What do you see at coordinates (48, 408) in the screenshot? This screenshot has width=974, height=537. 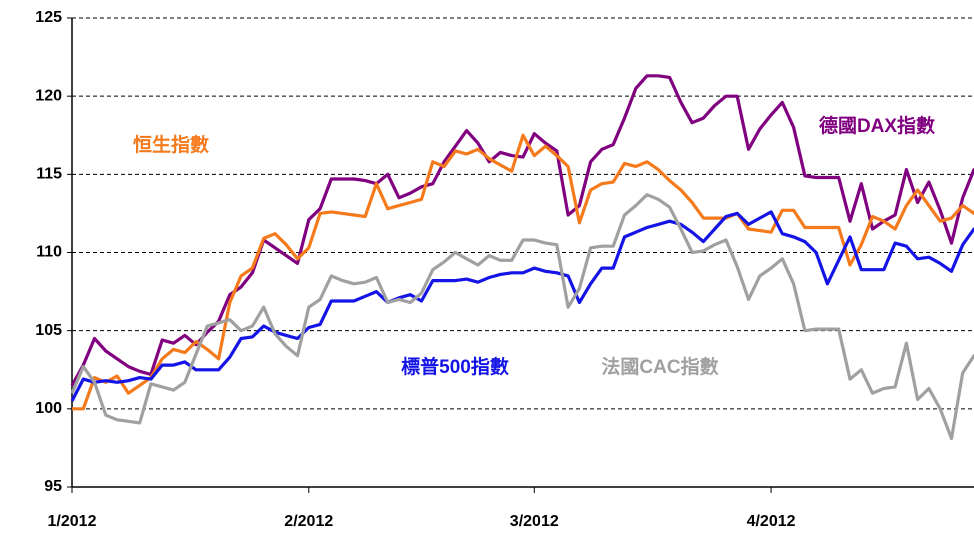 I see `y-tick-label: 100` at bounding box center [48, 408].